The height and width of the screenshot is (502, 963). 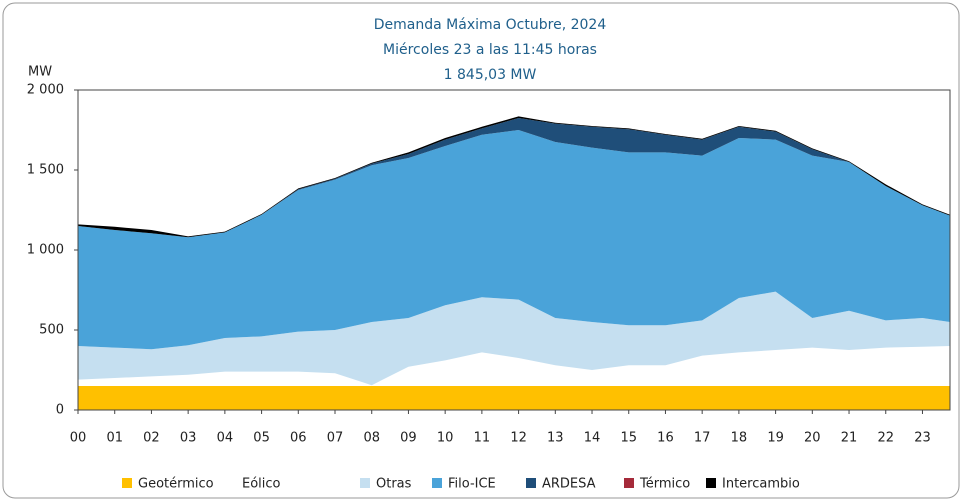 I want to click on legend-label: Geotérmico, so click(x=176, y=484).